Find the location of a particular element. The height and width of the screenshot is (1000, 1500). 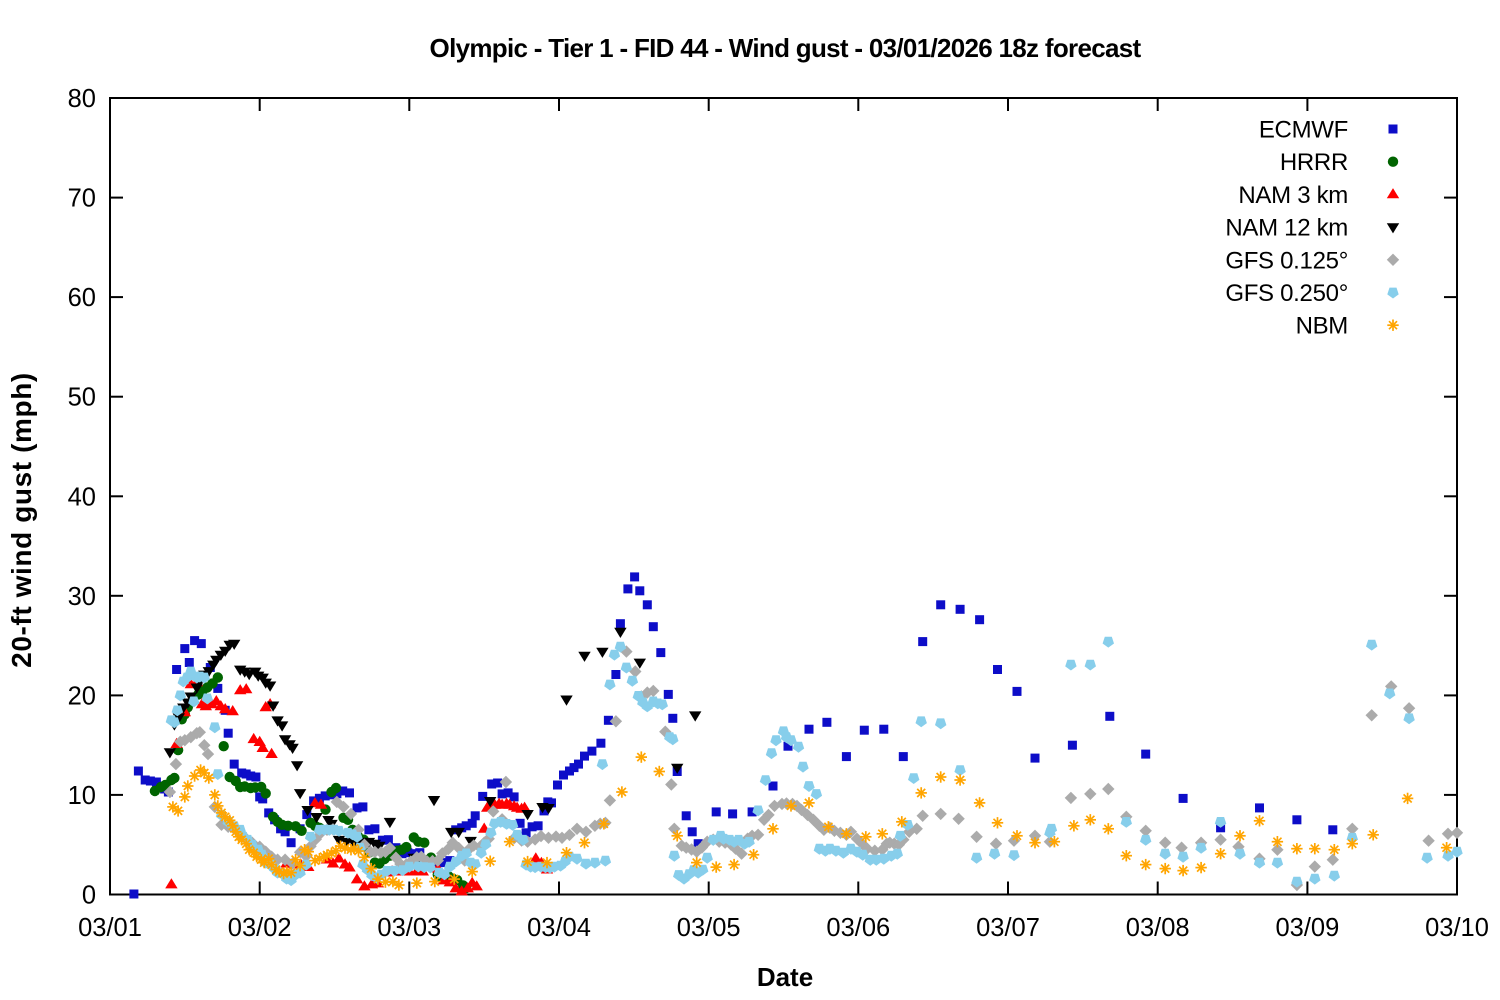

svg-text: NAM 3 km is located at coordinates (1293, 195).